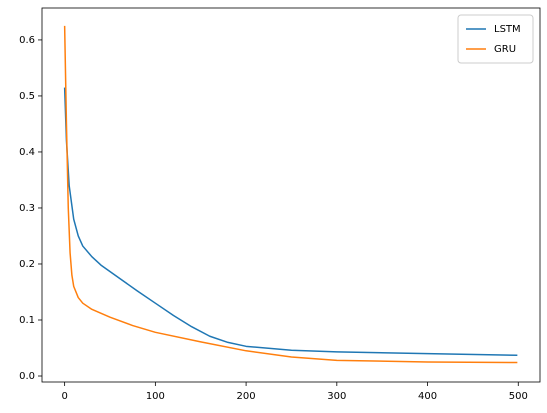  Describe the element at coordinates (246, 396) in the screenshot. I see `x-tick-label: 200` at that location.